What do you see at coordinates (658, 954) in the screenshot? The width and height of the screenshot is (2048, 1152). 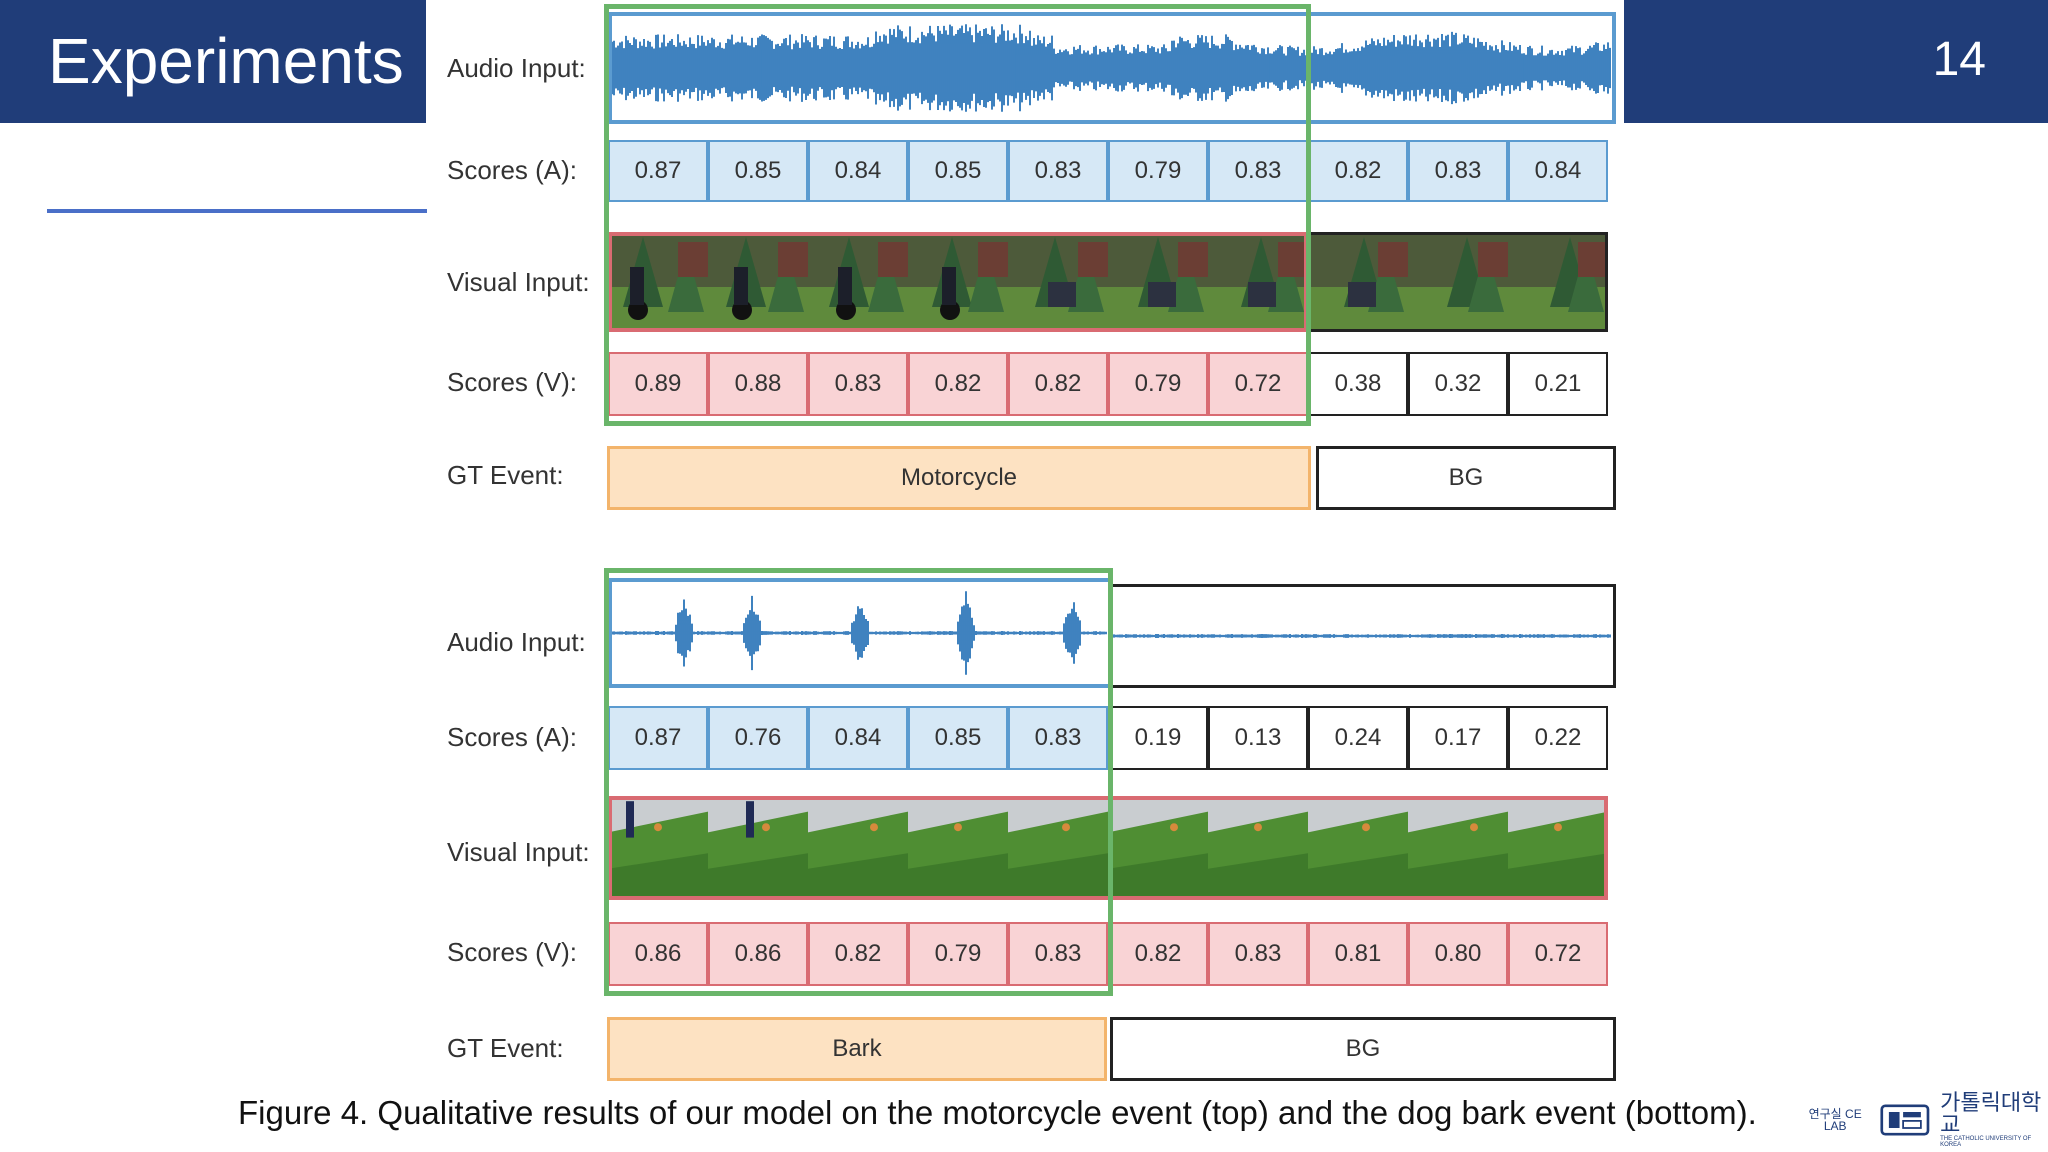 I see `score-v-bottom-1: 0.86` at bounding box center [658, 954].